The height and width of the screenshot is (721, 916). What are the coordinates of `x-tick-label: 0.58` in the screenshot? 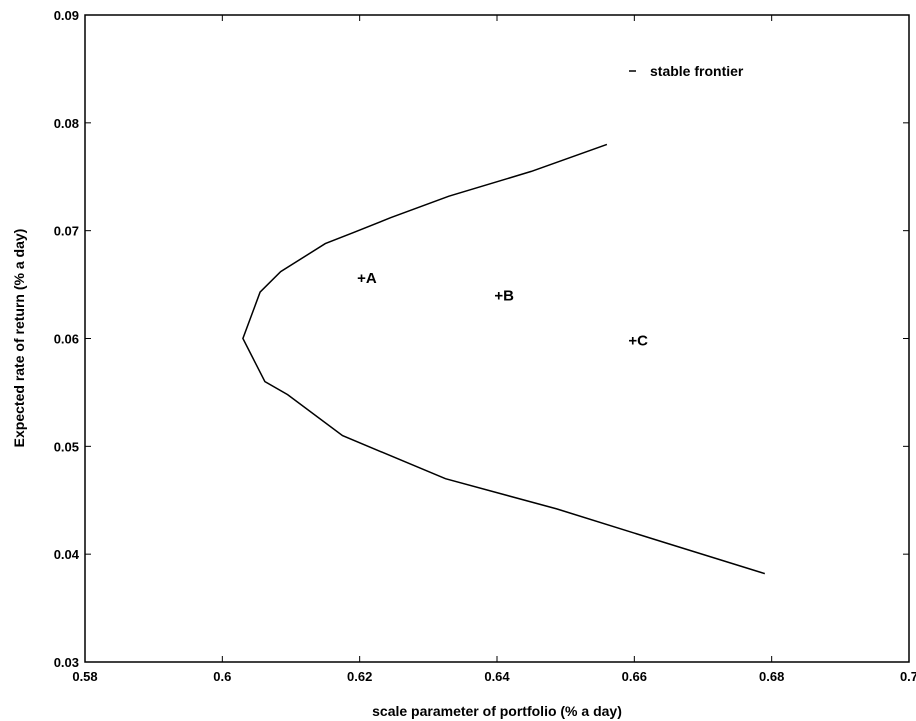 It's located at (84, 676).